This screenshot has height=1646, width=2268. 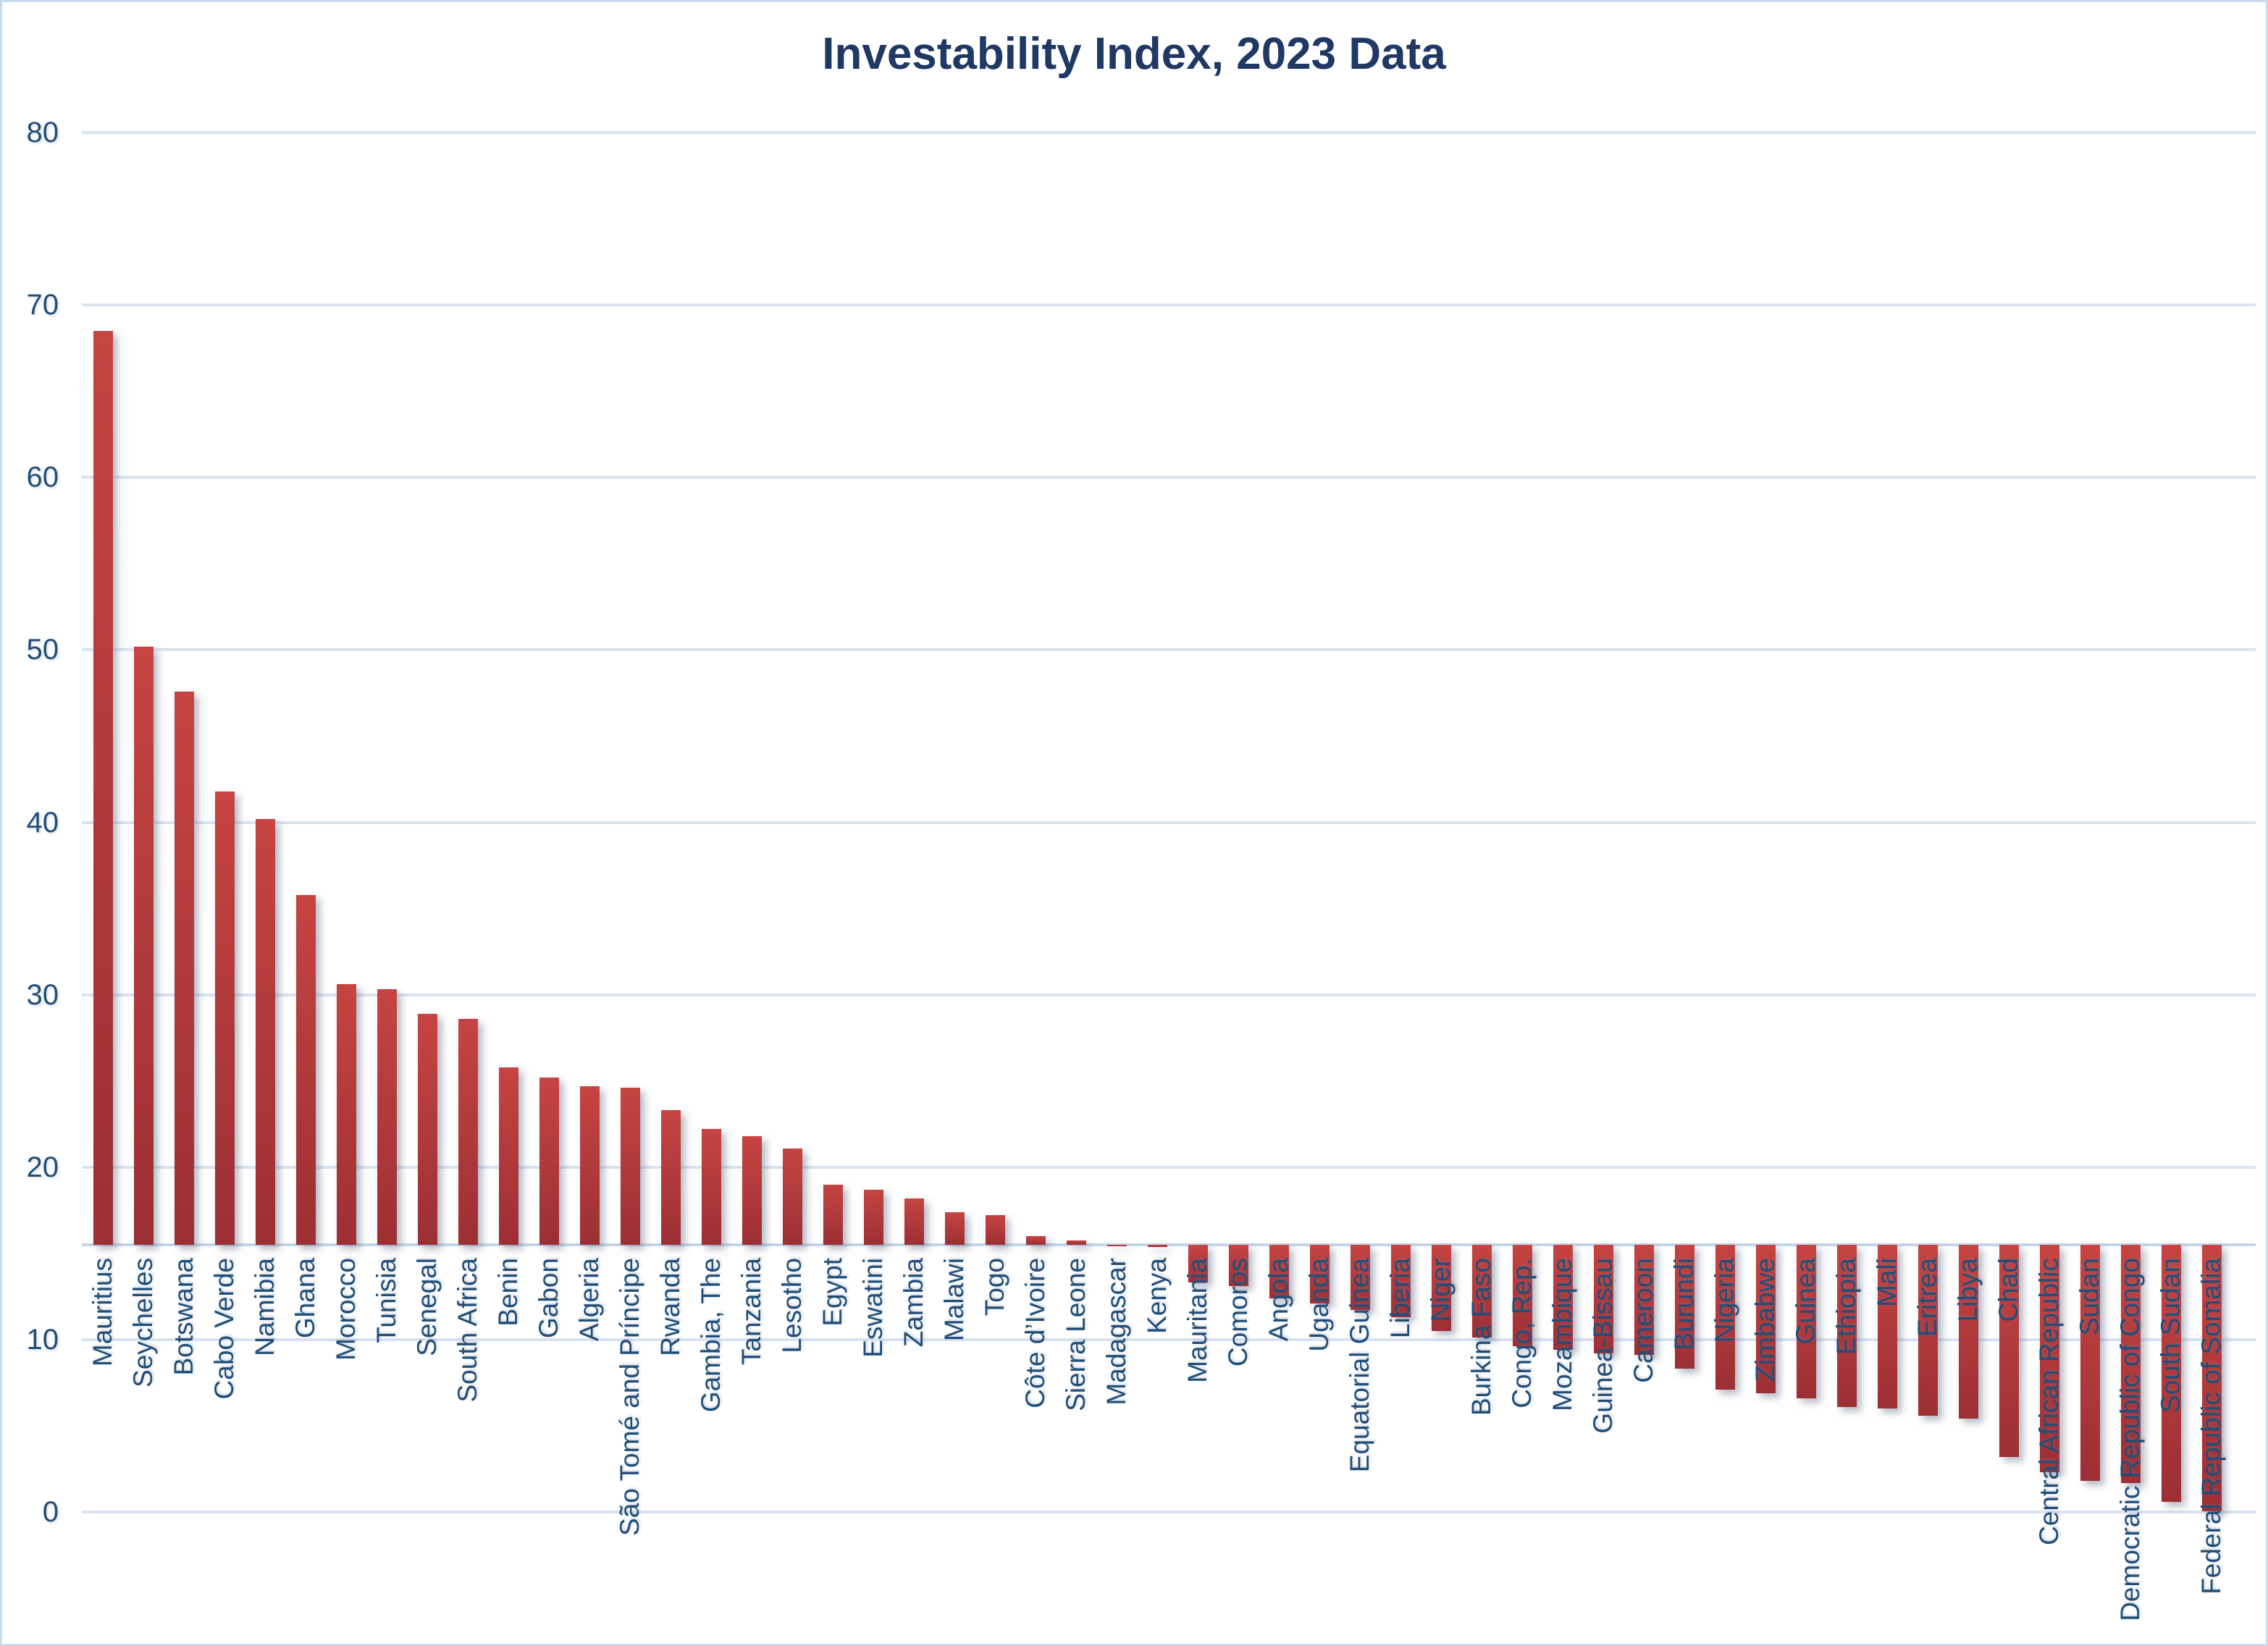 I want to click on category-label-text: Guinea, so click(x=1805, y=1301).